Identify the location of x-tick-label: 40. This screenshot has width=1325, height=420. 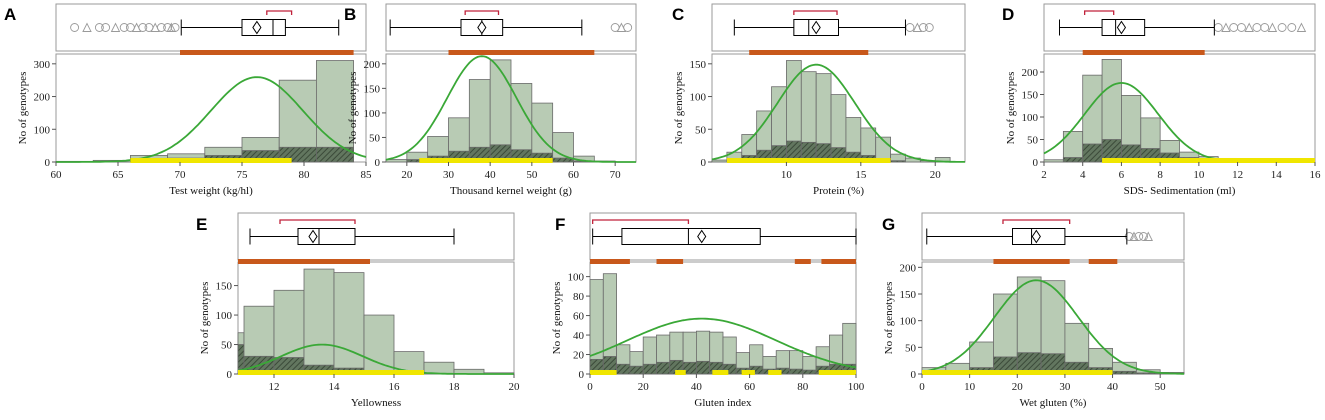
(697, 387).